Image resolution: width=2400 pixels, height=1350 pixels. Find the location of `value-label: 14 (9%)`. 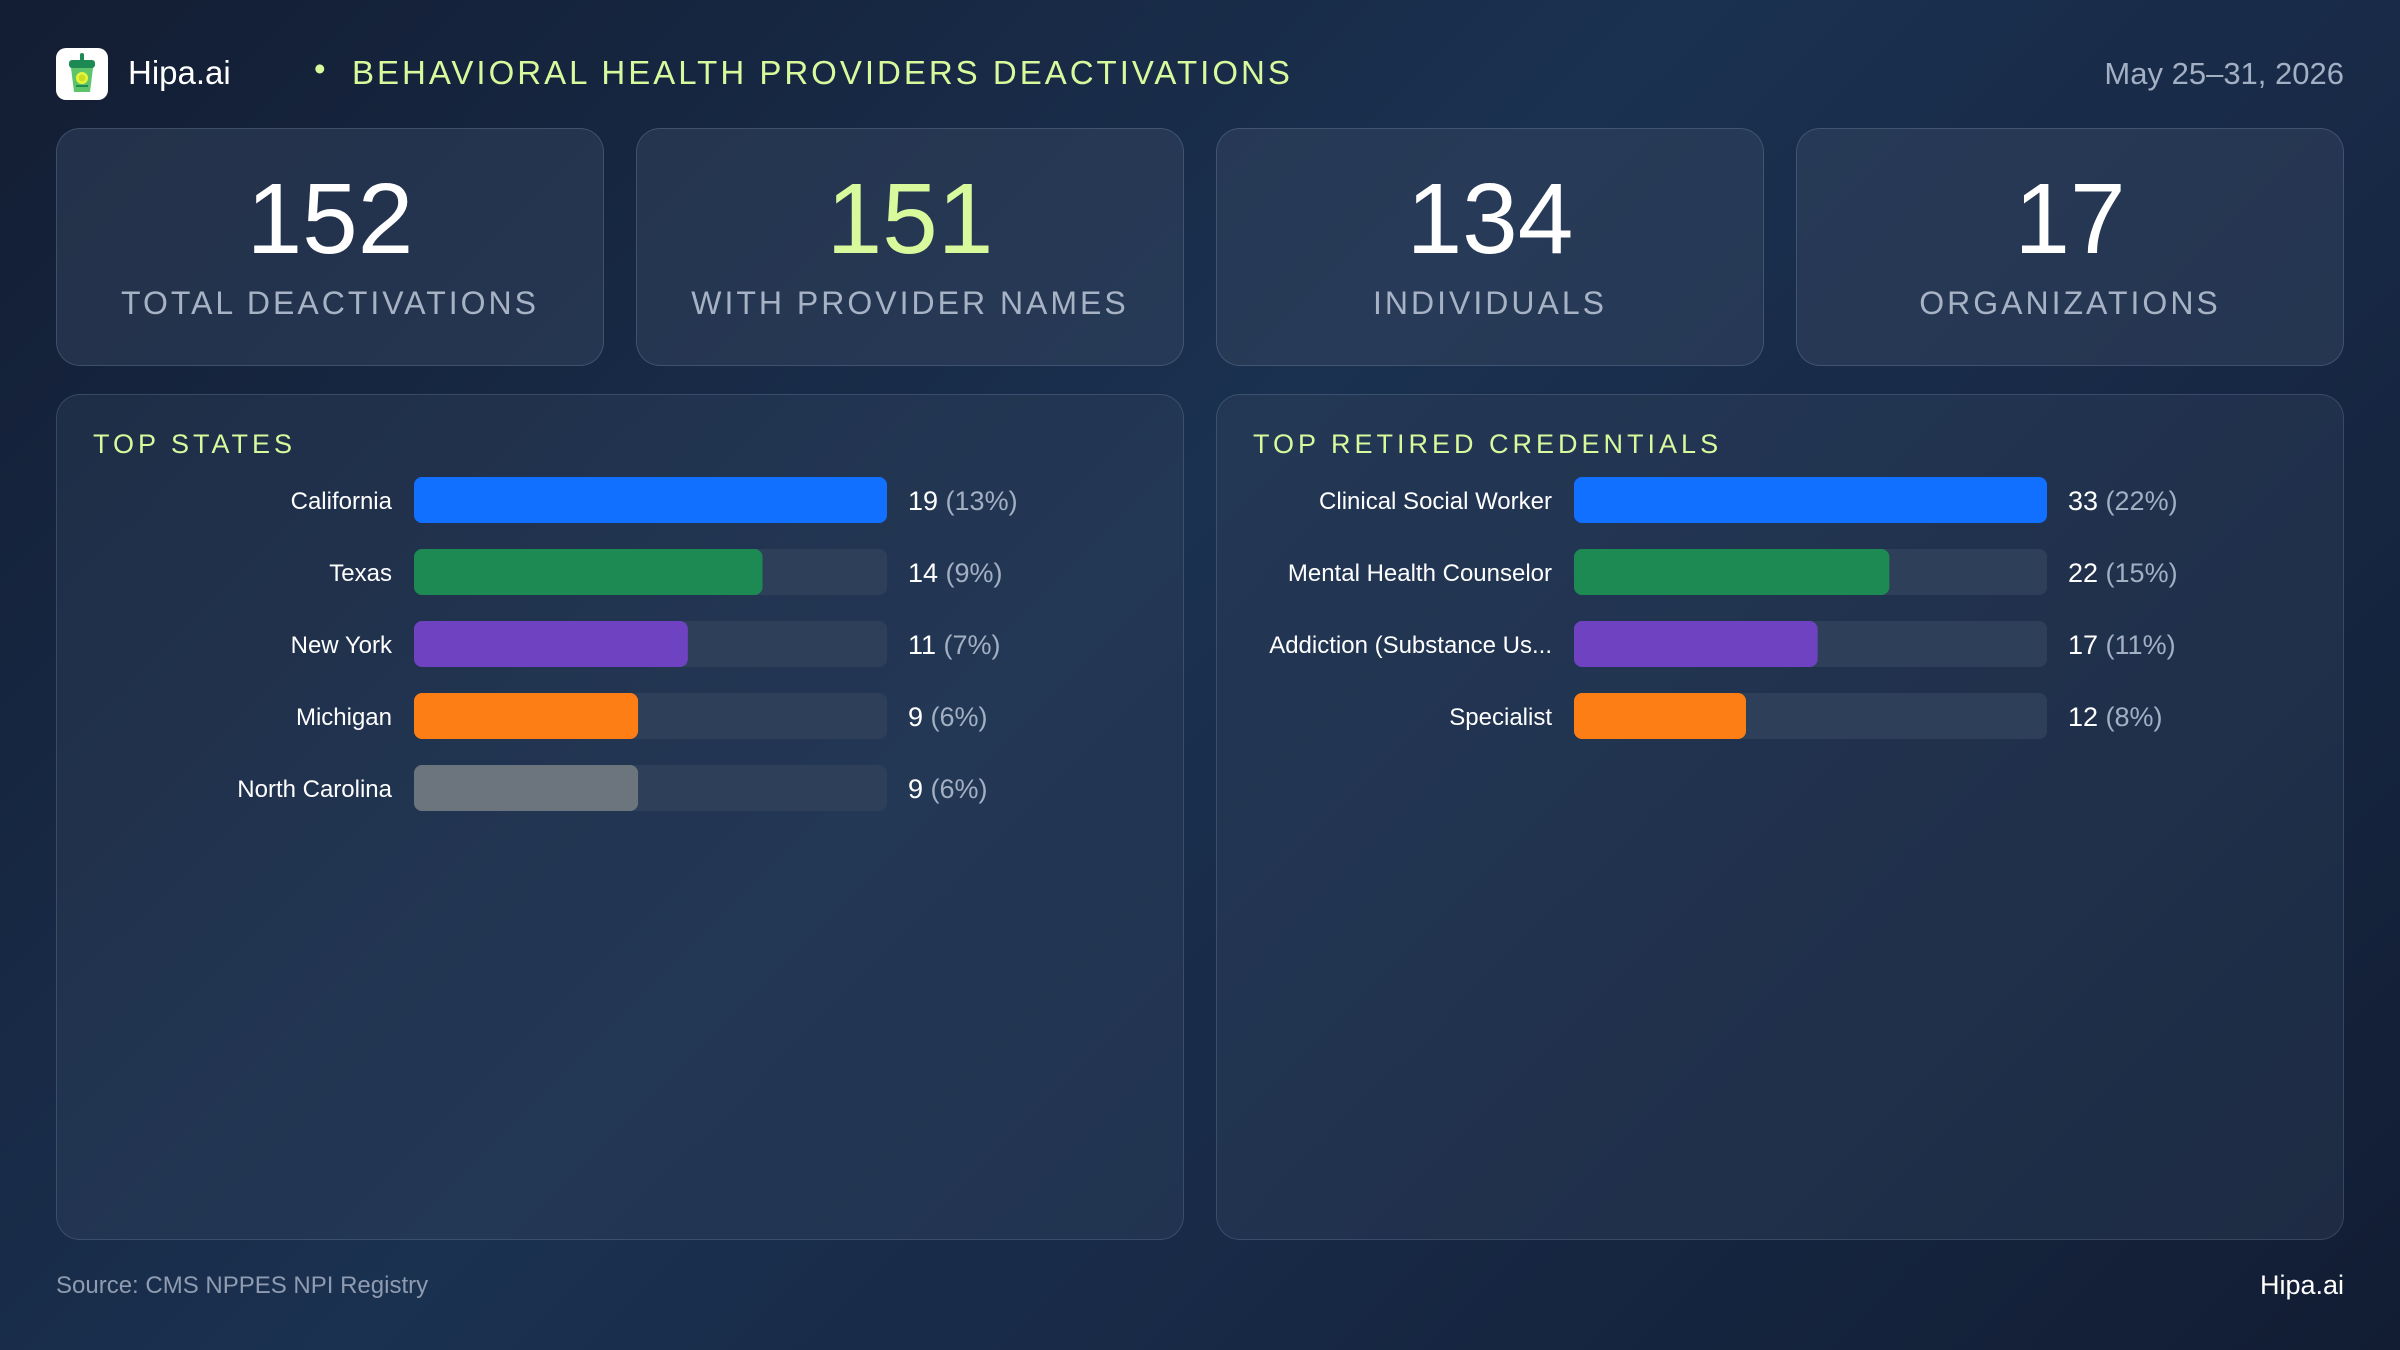

value-label: 14 (9%) is located at coordinates (955, 573).